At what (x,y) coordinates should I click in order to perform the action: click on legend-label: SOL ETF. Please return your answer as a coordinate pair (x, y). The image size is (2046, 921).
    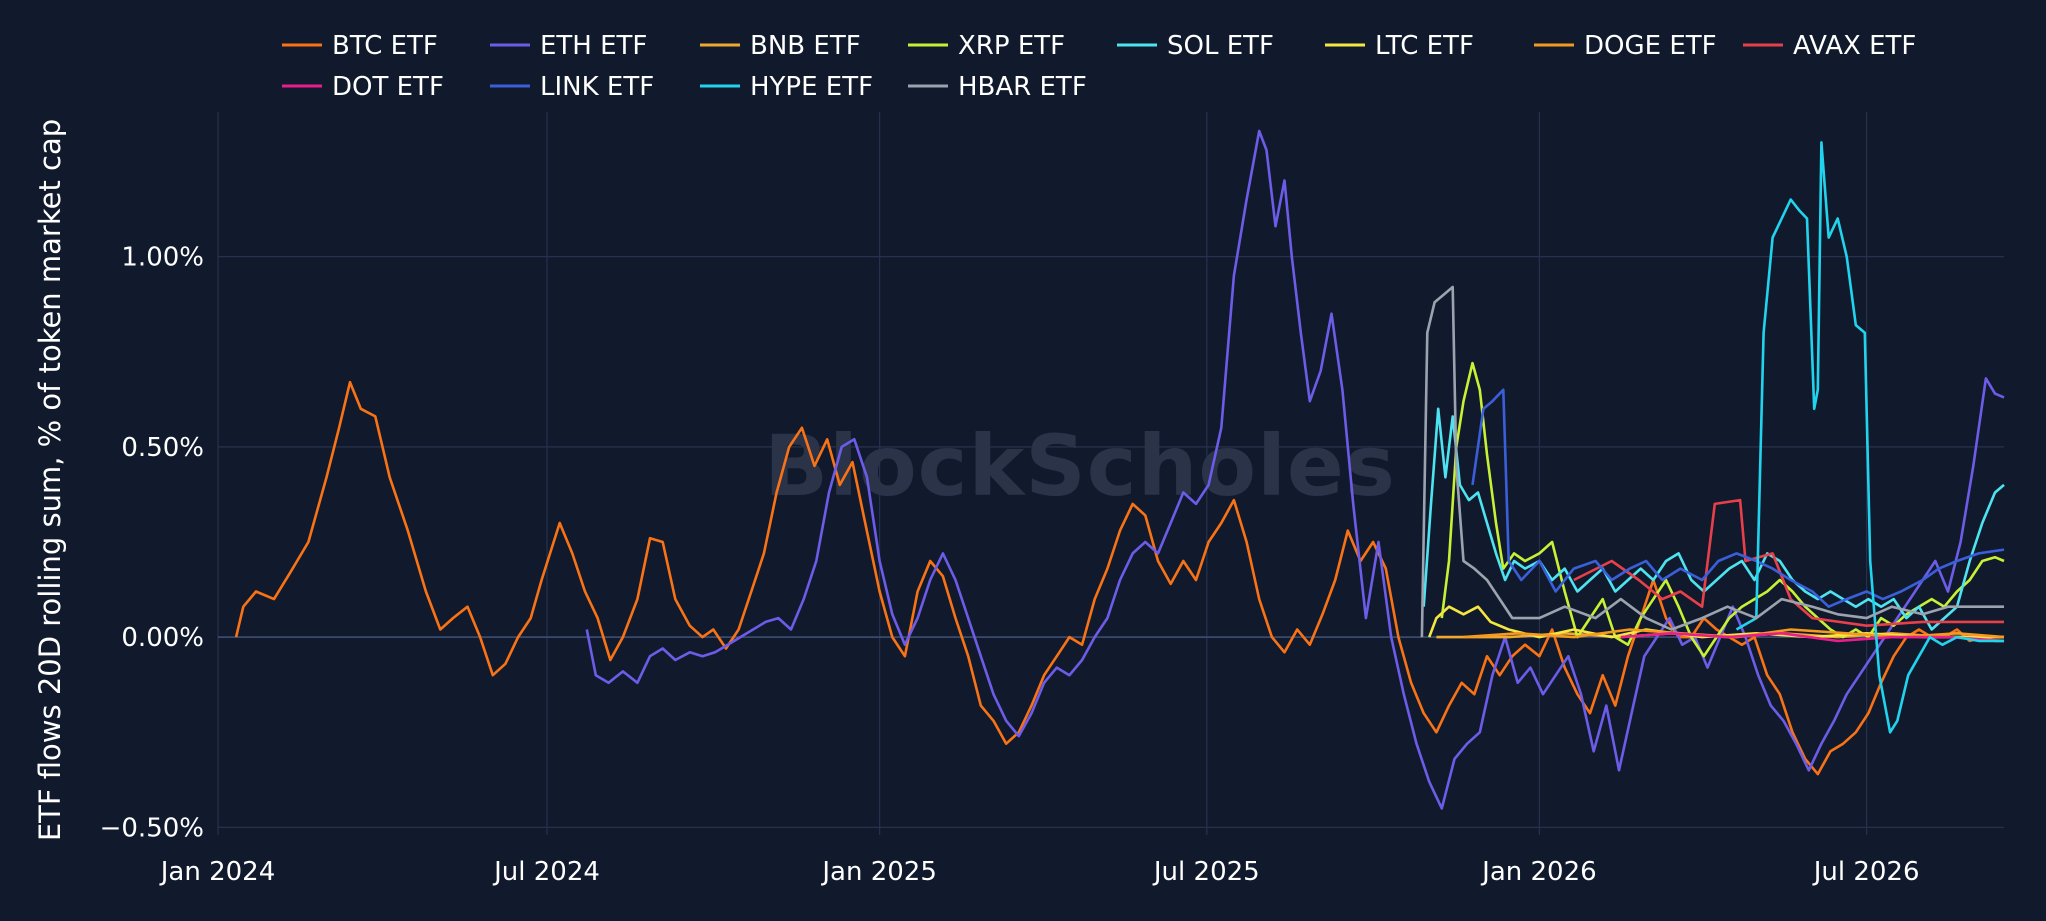
    Looking at the image, I should click on (1220, 46).